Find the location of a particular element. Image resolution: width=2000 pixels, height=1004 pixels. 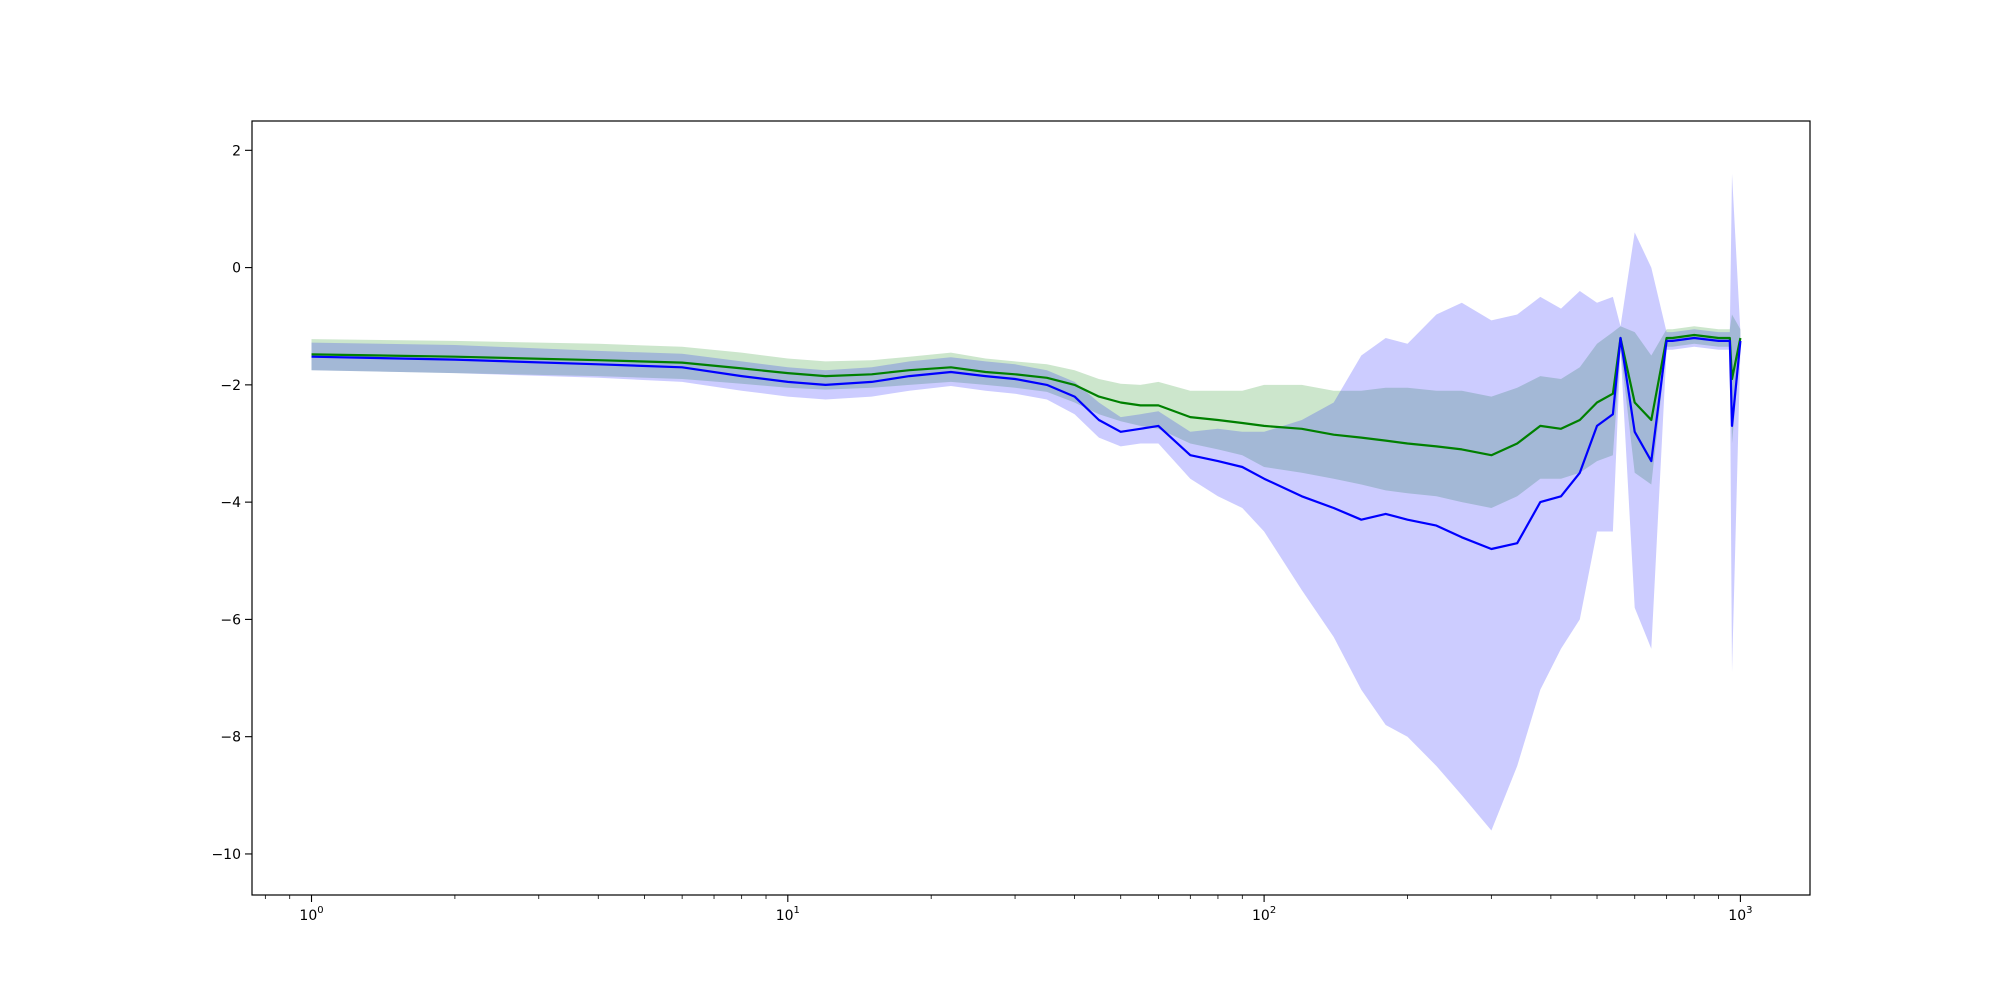

y-tick-label-2: −2 is located at coordinates (230, 386).